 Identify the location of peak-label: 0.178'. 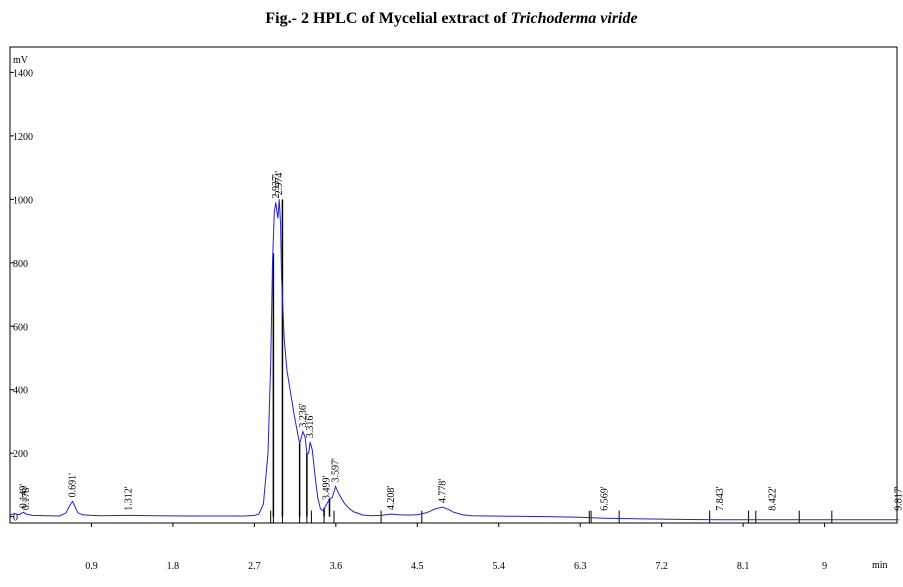
(26, 498).